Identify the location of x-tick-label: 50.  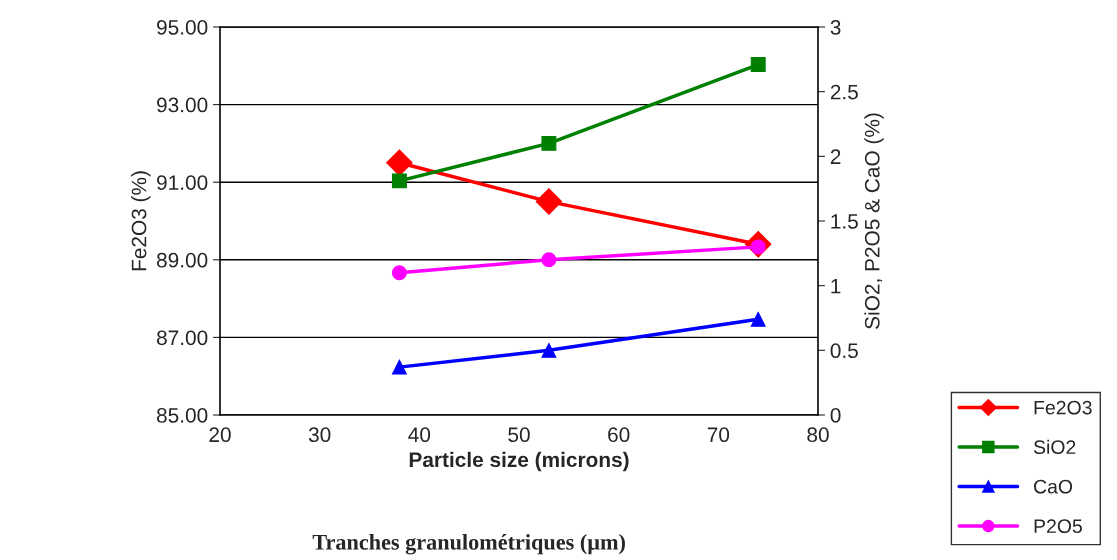
(519, 435).